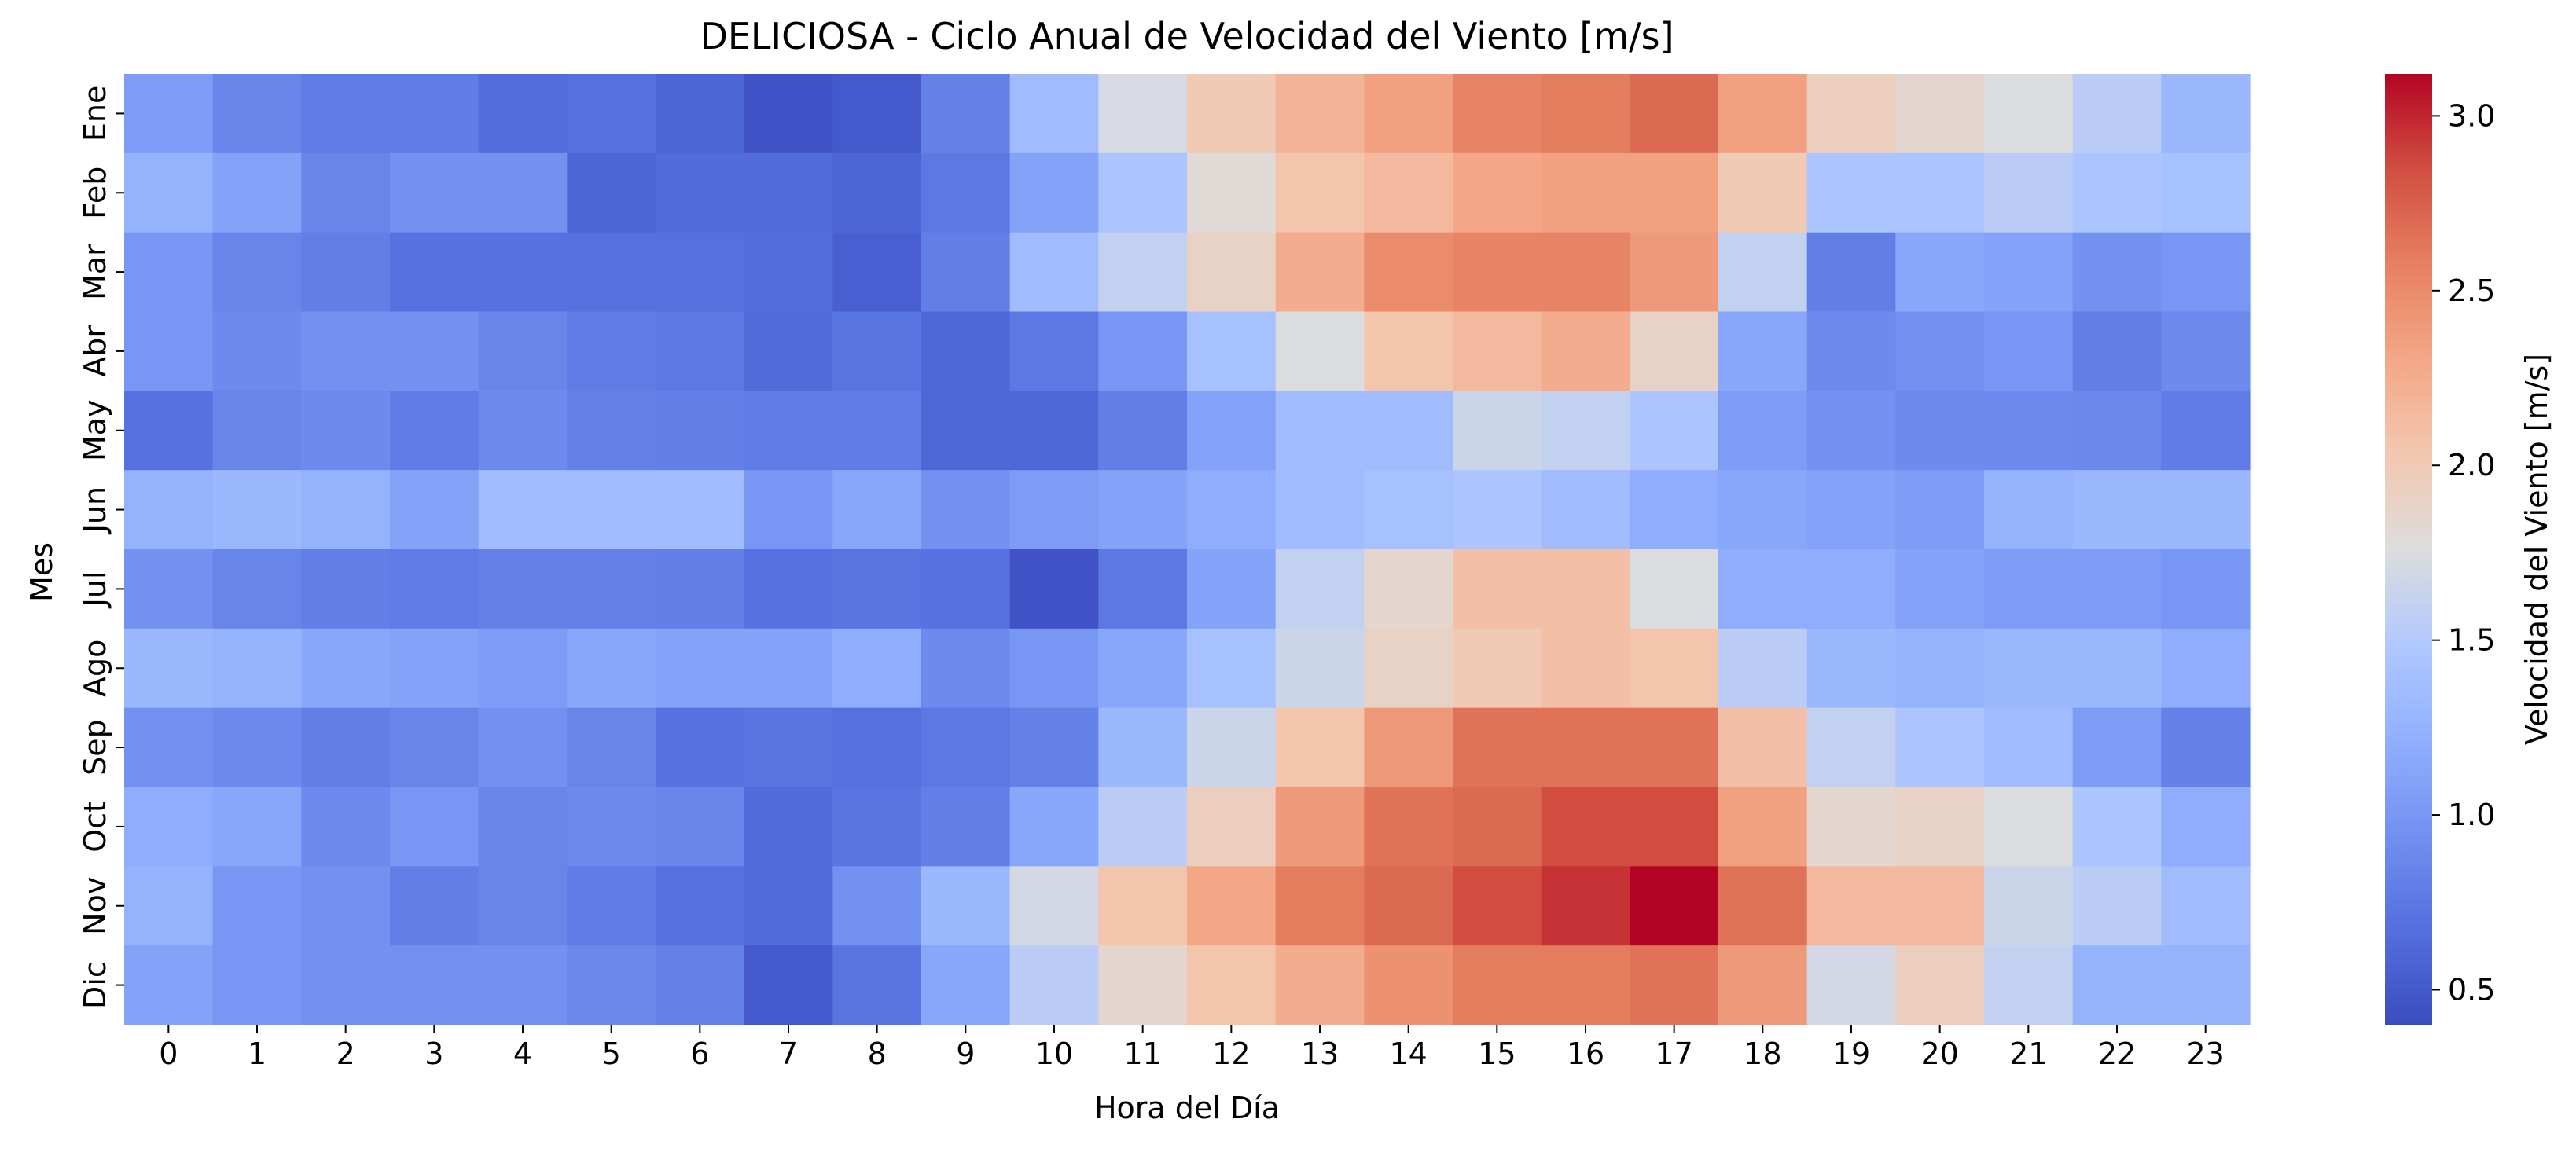 The width and height of the screenshot is (2576, 1152). Describe the element at coordinates (1142, 1053) in the screenshot. I see `x-tick-label: 11` at that location.